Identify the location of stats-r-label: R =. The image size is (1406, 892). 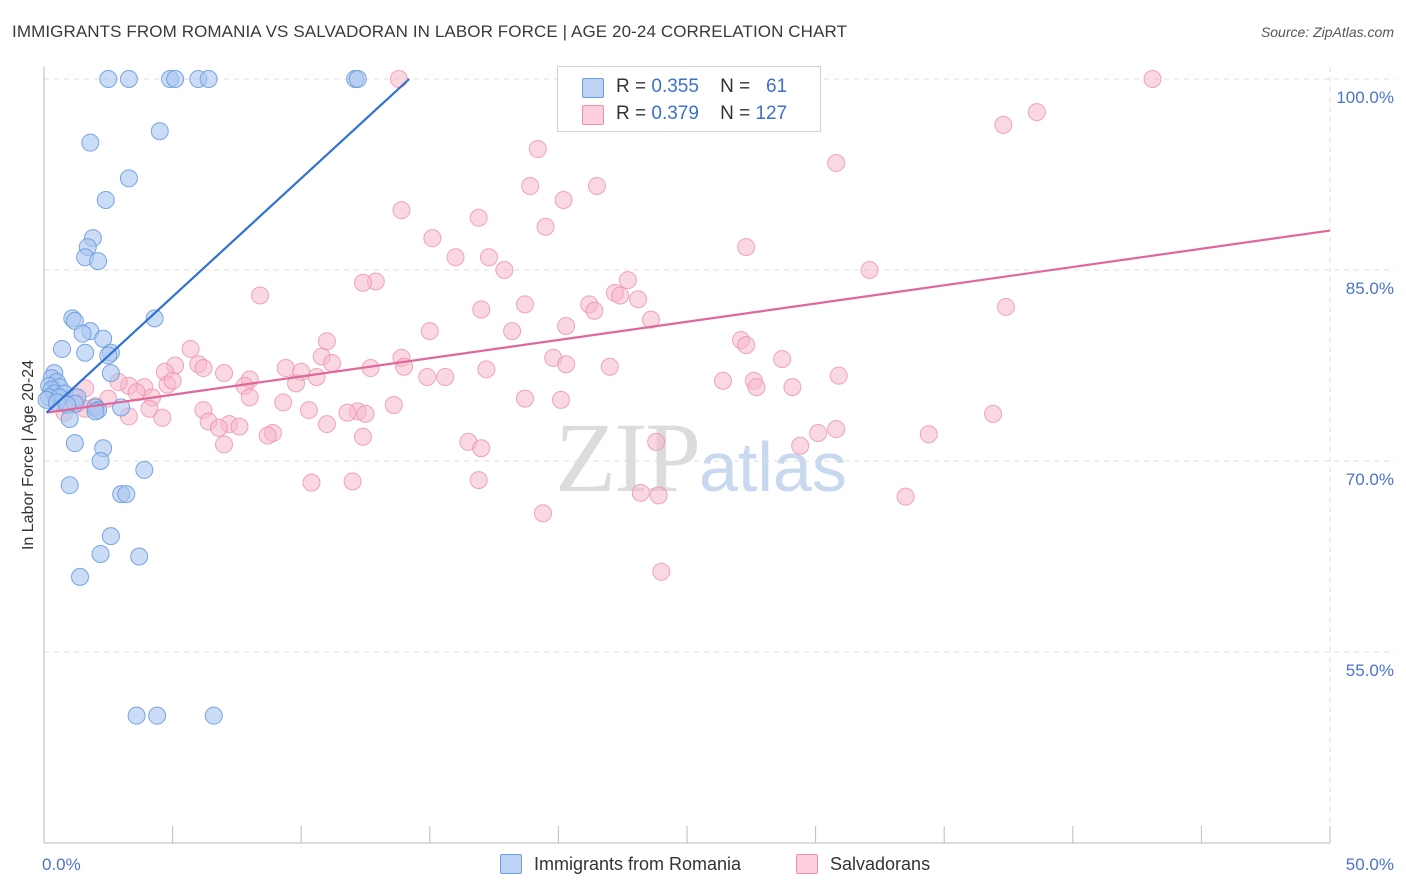
(631, 86).